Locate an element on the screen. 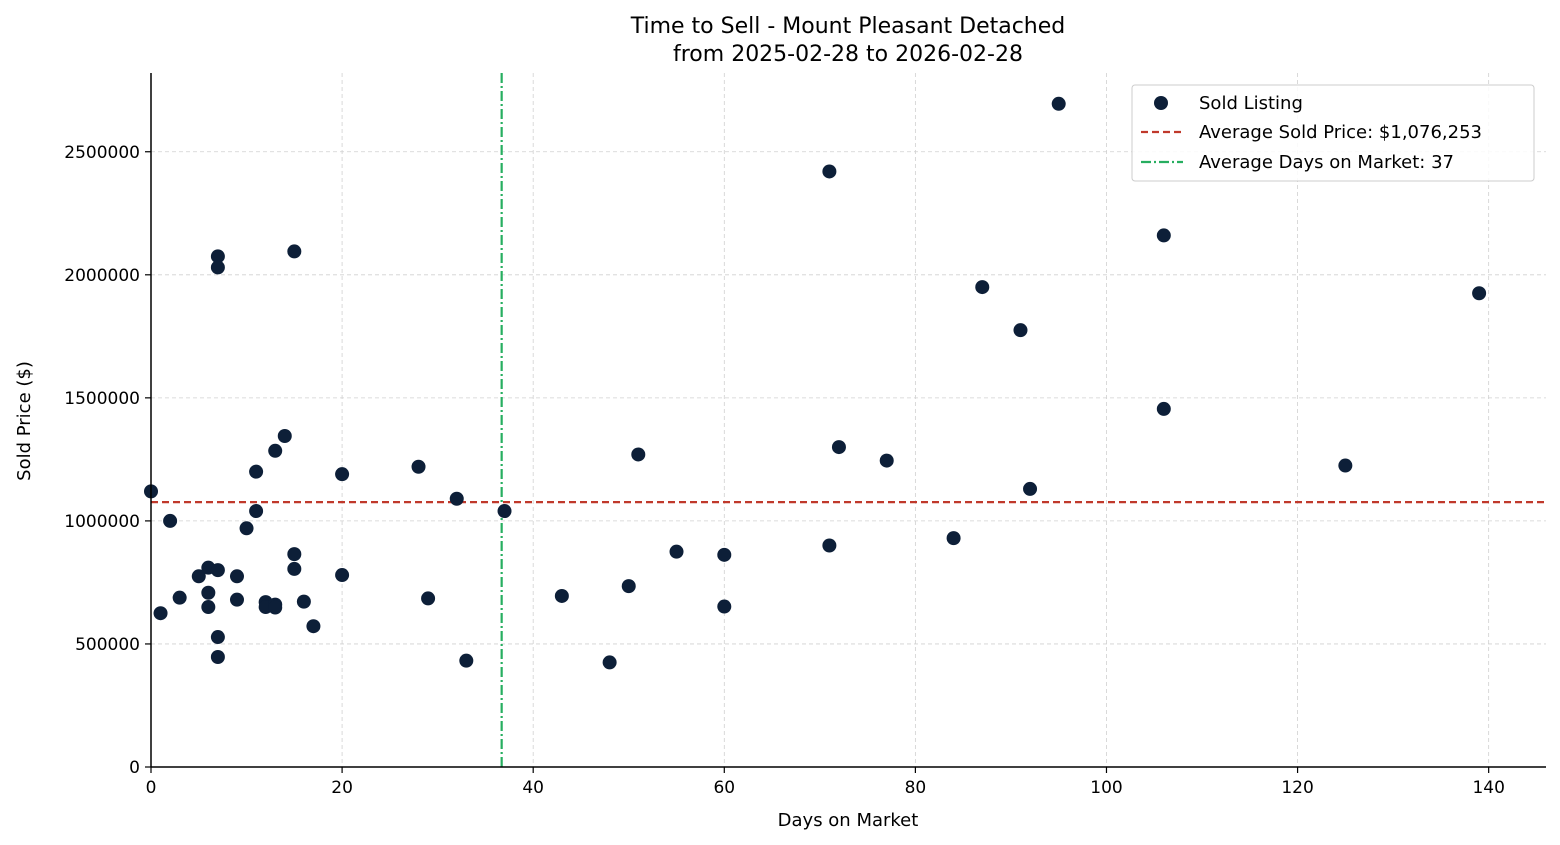 This screenshot has width=1560, height=845. y-tick-label: 1000000 is located at coordinates (102, 522).